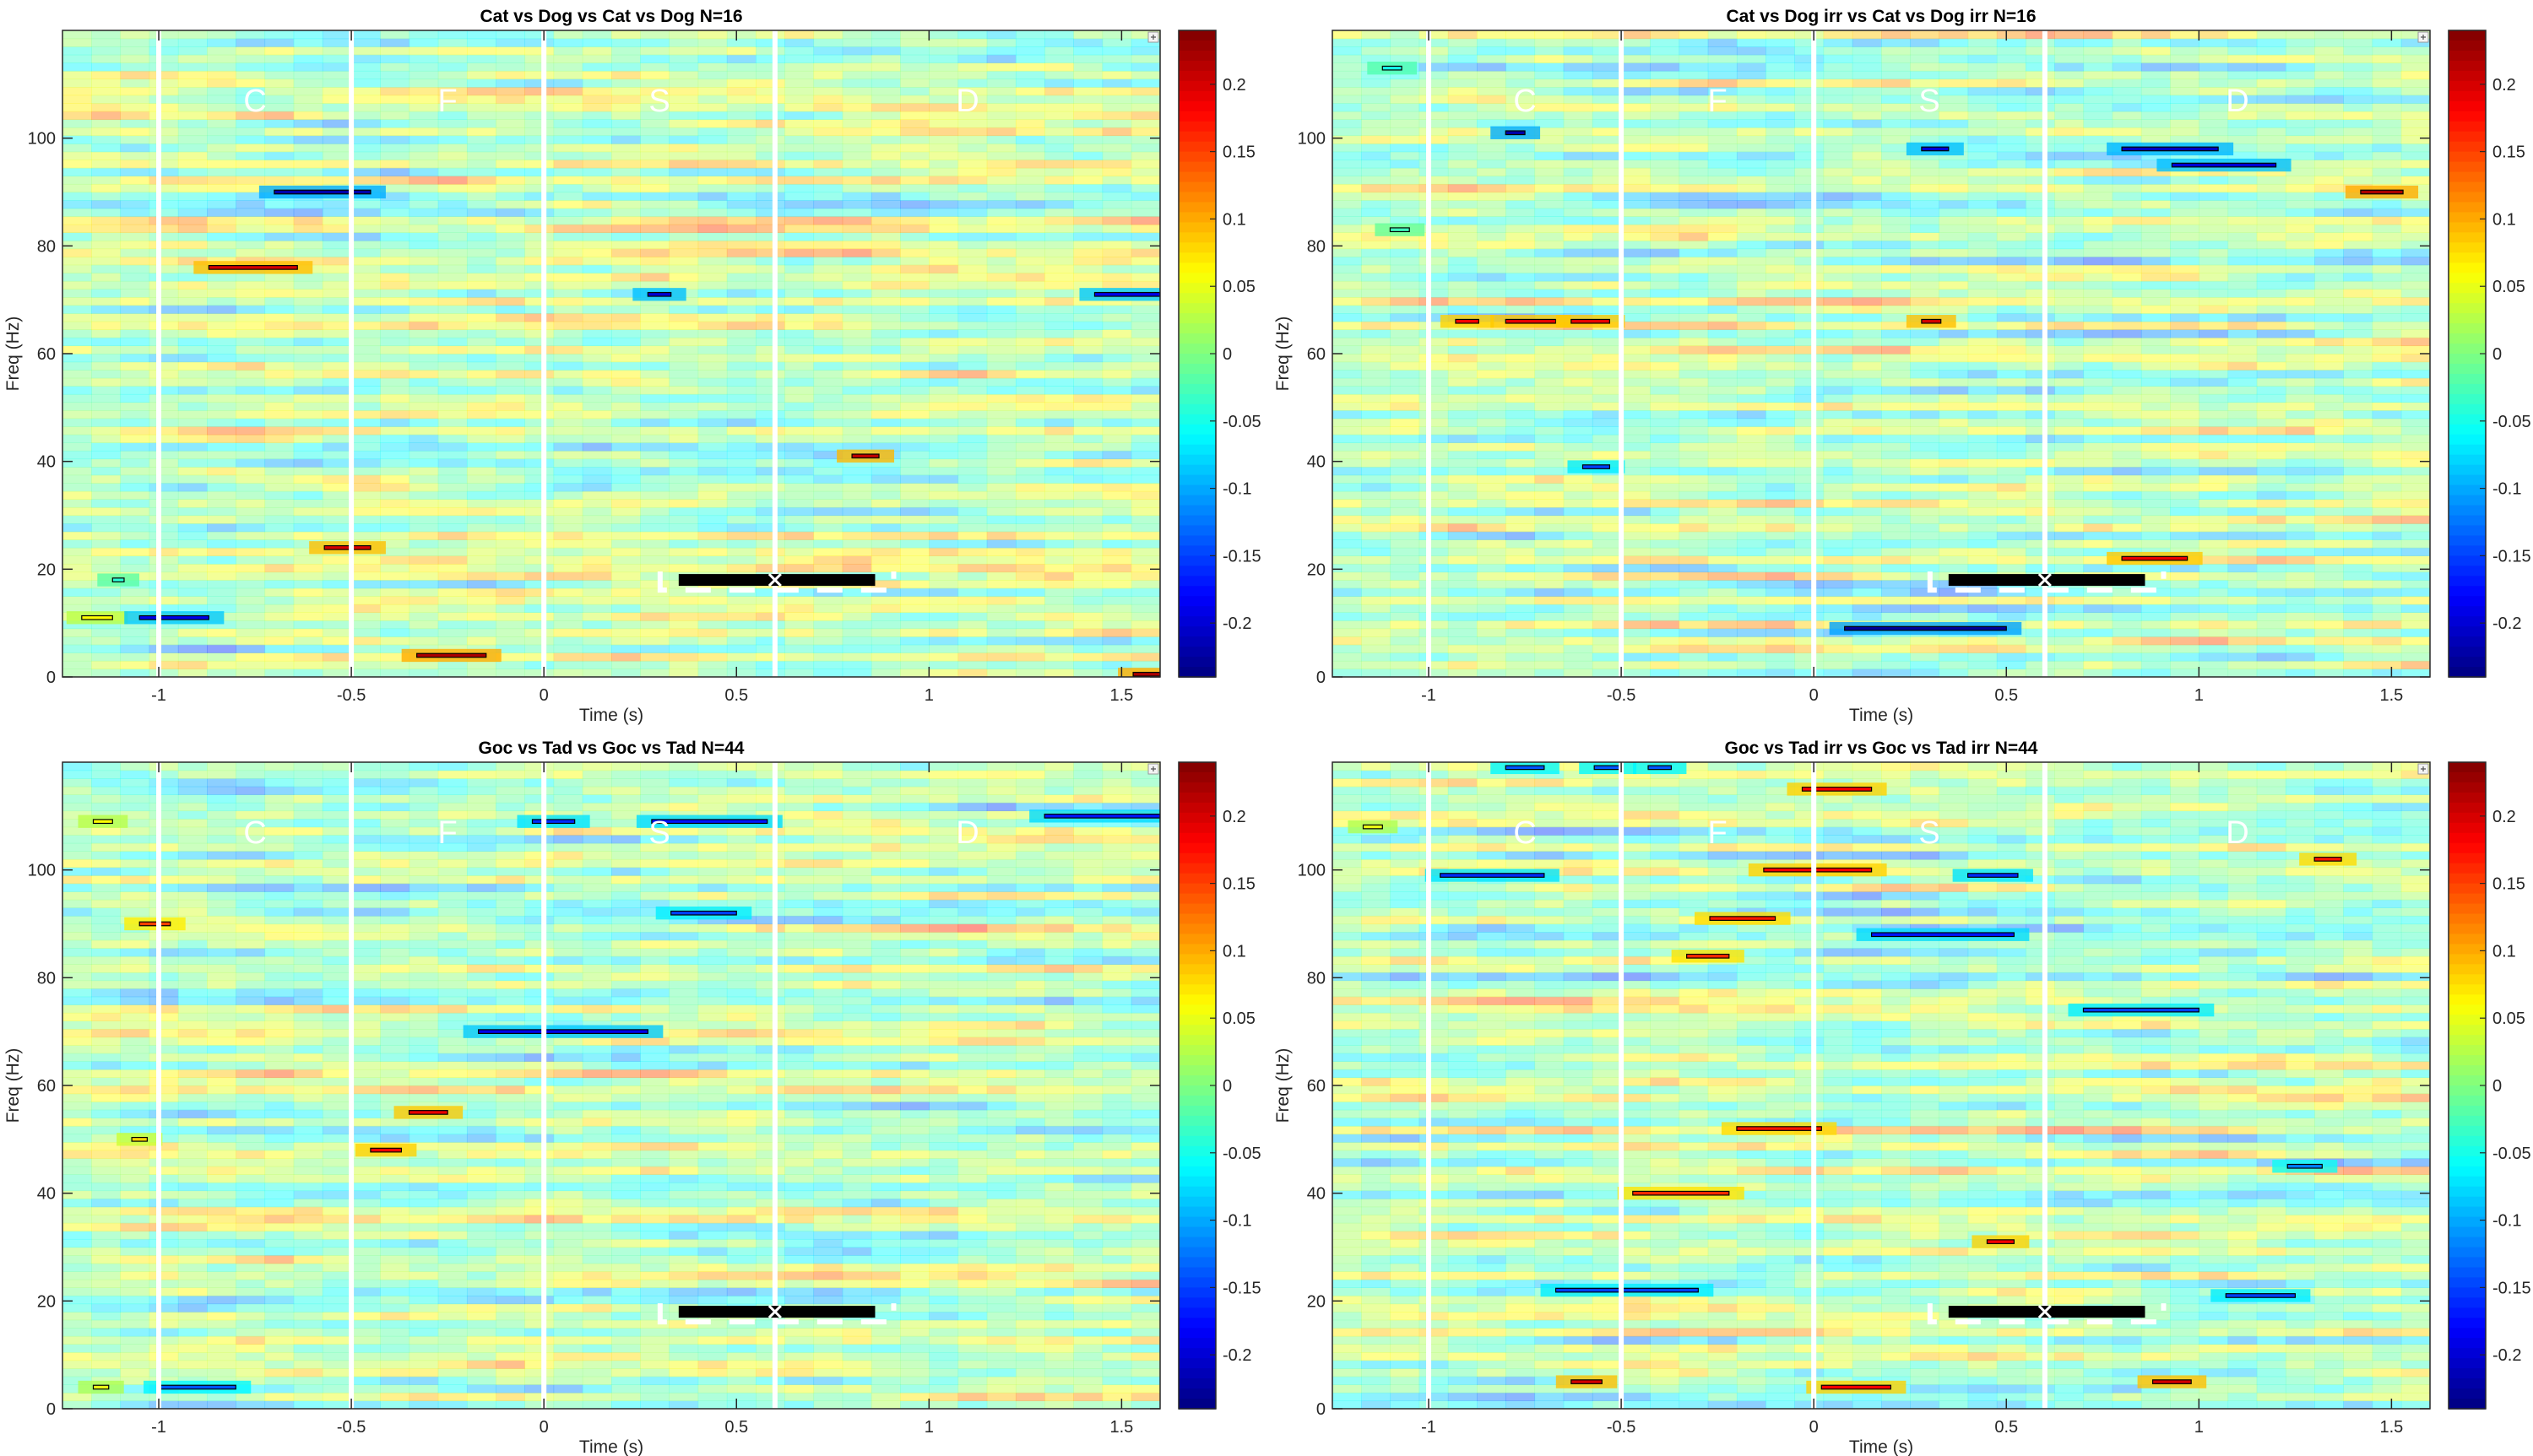 The width and height of the screenshot is (2533, 1456). What do you see at coordinates (1198, 551) in the screenshot?
I see `colorbar-step` at bounding box center [1198, 551].